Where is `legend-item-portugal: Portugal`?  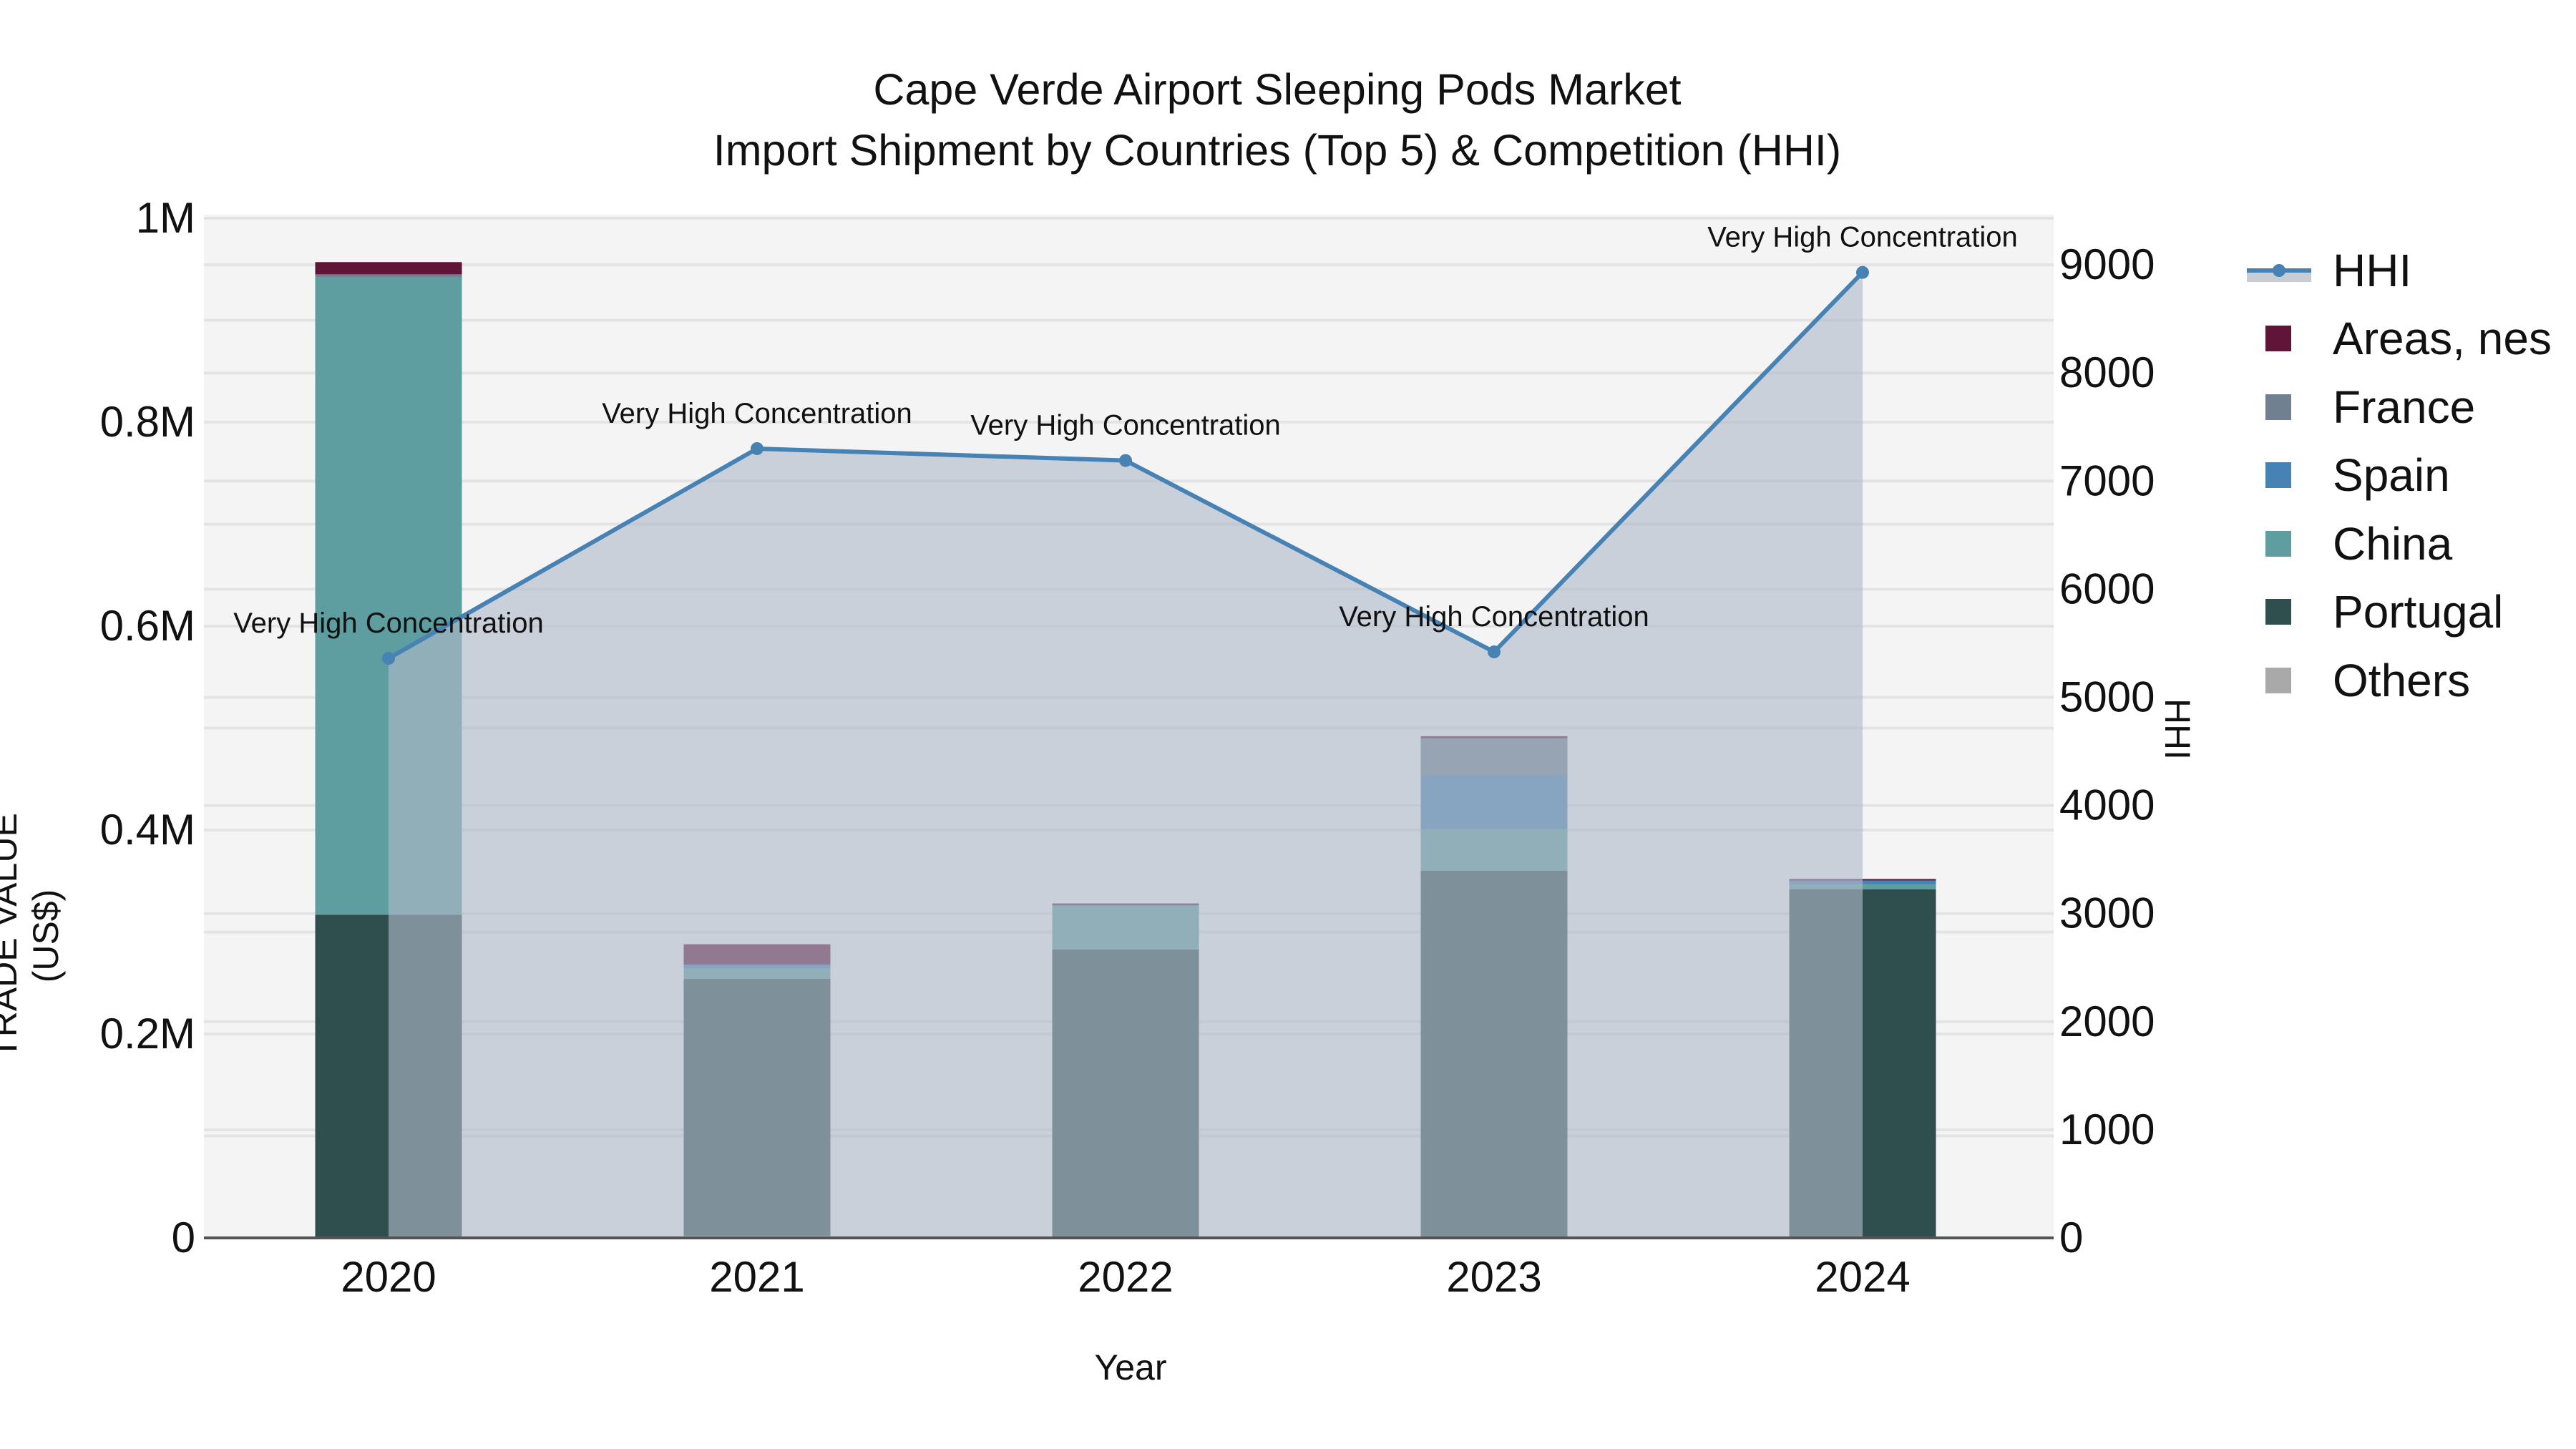 legend-item-portugal: Portugal is located at coordinates (2399, 612).